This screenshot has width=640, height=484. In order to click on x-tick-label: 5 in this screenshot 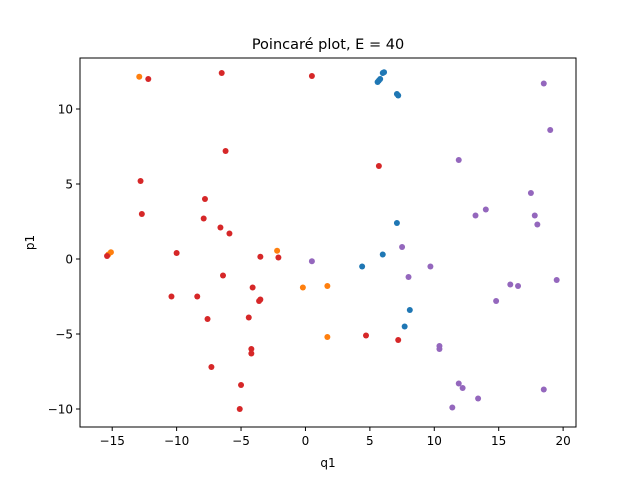, I will do `click(370, 441)`.